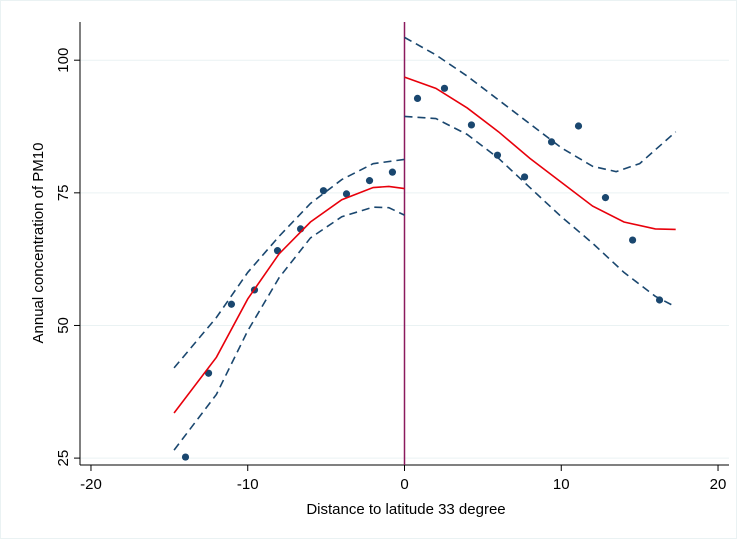  Describe the element at coordinates (63, 325) in the screenshot. I see `y-tick-label: 50` at that location.